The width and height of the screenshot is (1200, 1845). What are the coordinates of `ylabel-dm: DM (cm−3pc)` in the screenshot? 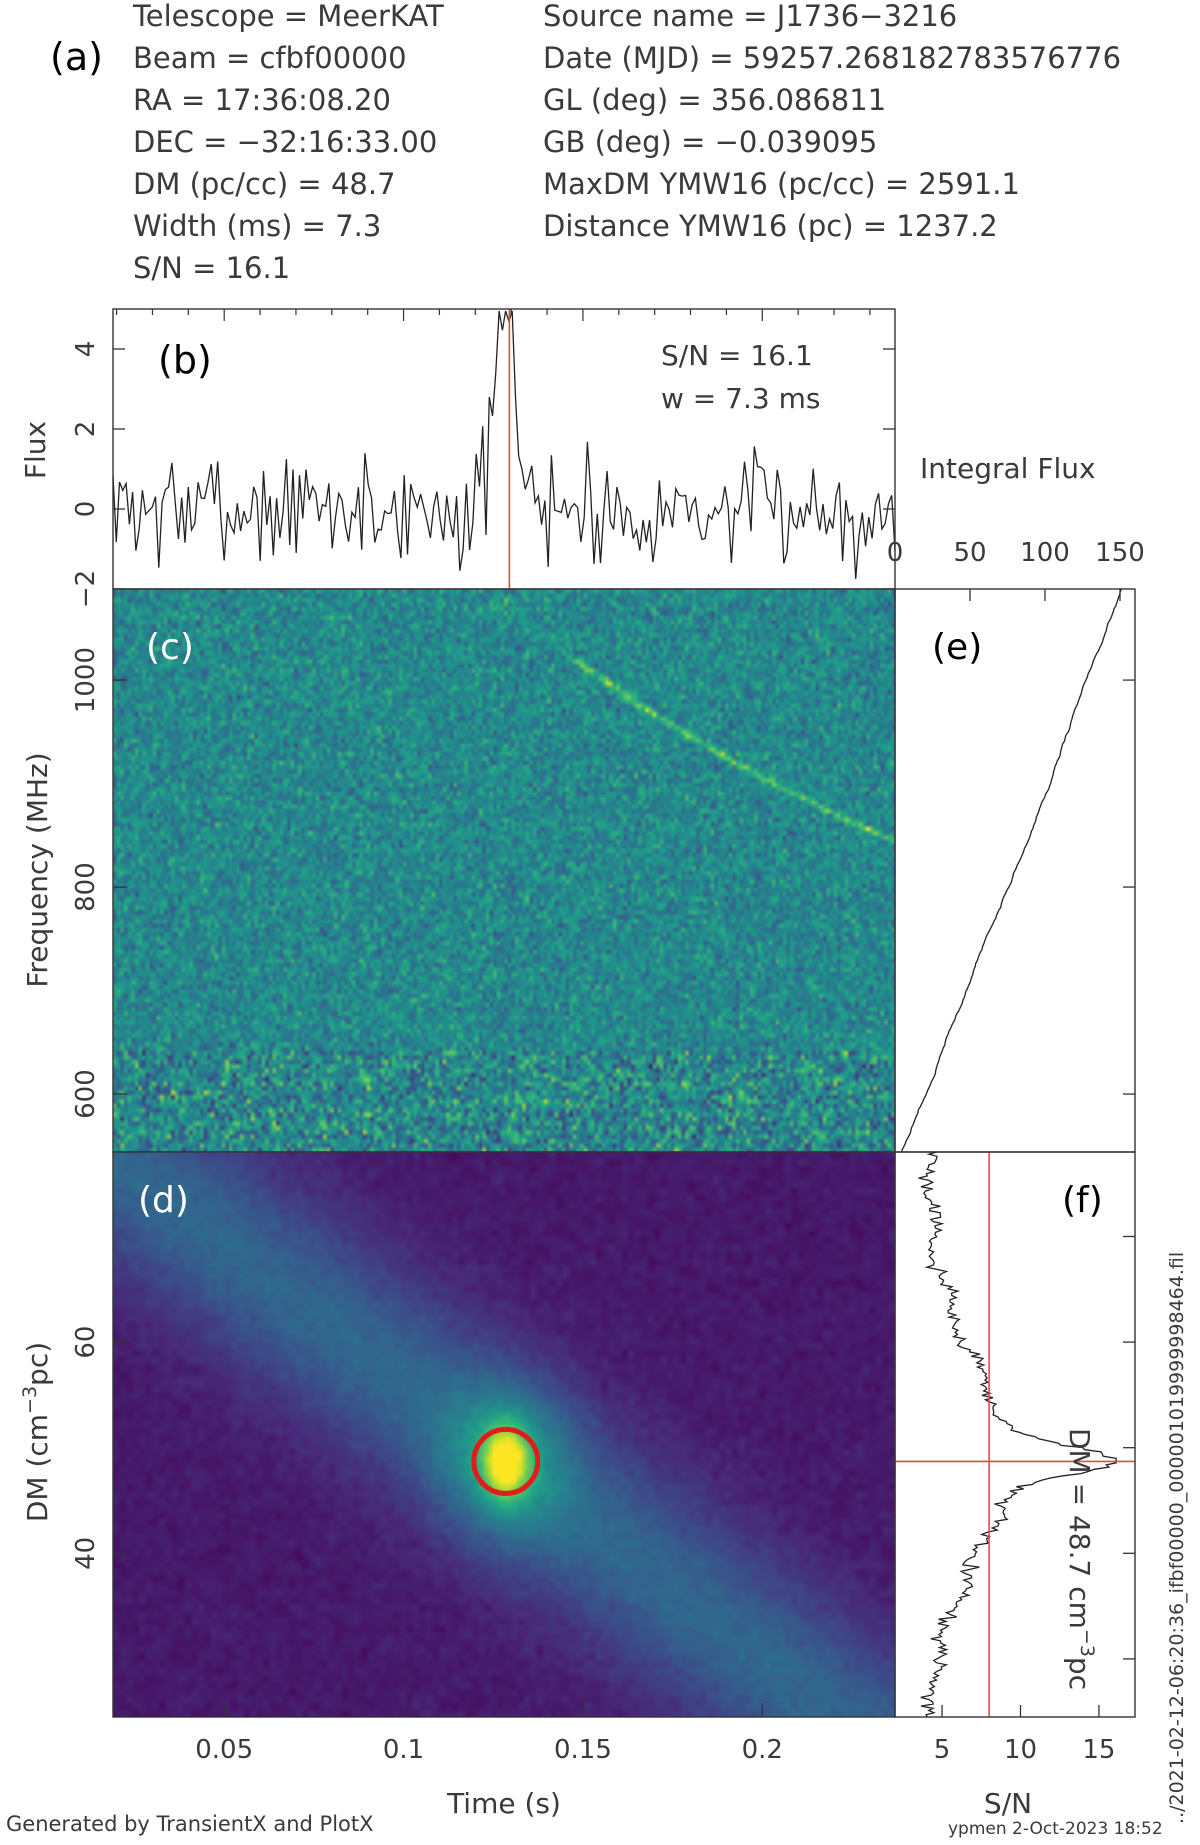 It's located at (36, 1432).